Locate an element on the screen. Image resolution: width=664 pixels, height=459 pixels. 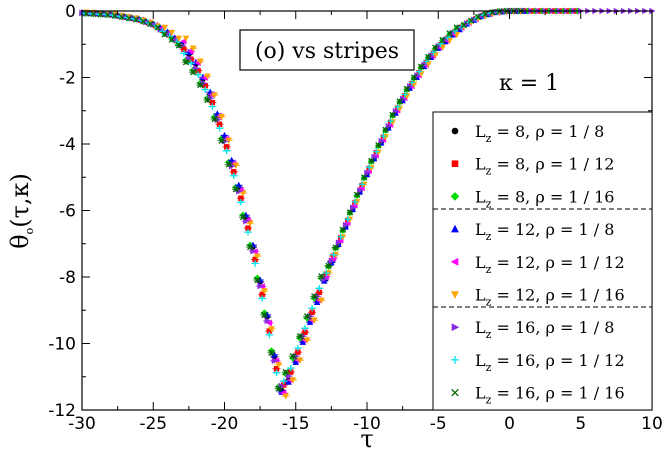
x-tick-label: -25 is located at coordinates (153, 424).